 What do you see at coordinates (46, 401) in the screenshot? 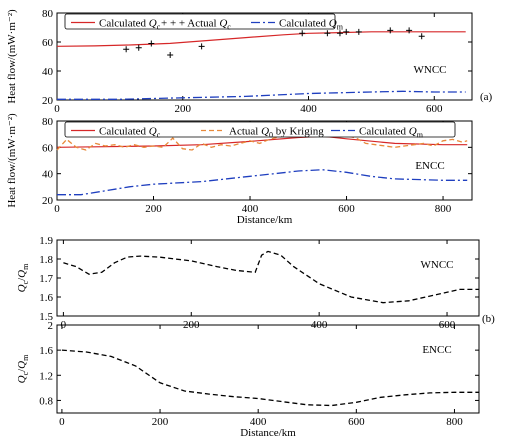
I see `y-tick-label: 0.8` at bounding box center [46, 401].